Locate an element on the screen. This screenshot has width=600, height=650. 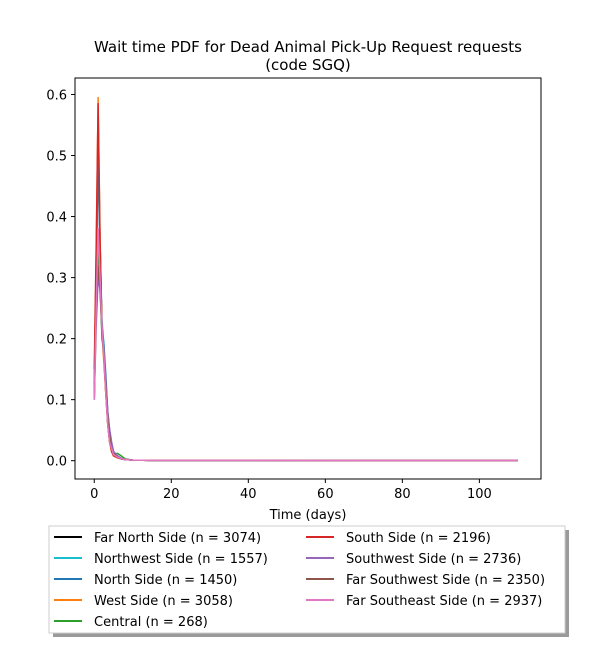
y-tick-label-5: 0.5 is located at coordinates (56, 157).